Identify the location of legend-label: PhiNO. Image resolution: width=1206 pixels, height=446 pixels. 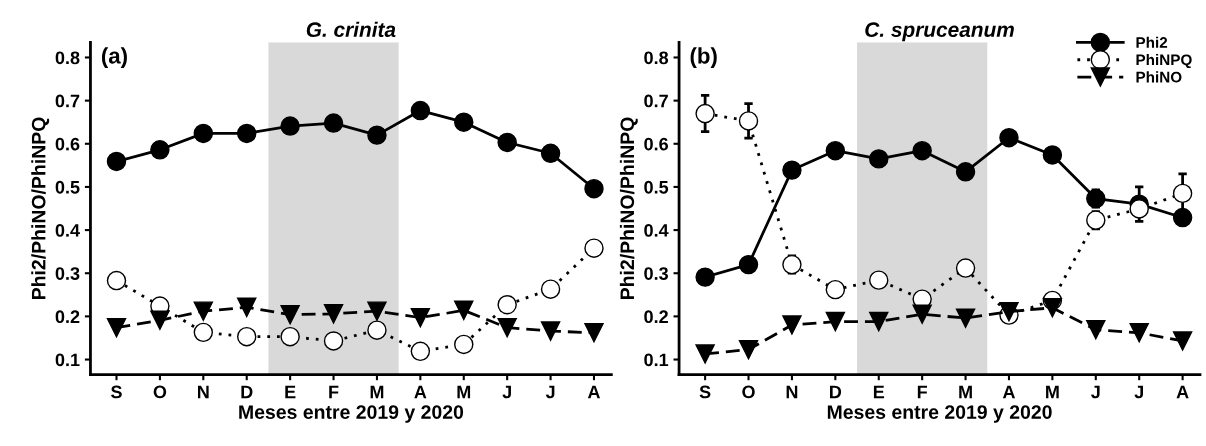
(1159, 77).